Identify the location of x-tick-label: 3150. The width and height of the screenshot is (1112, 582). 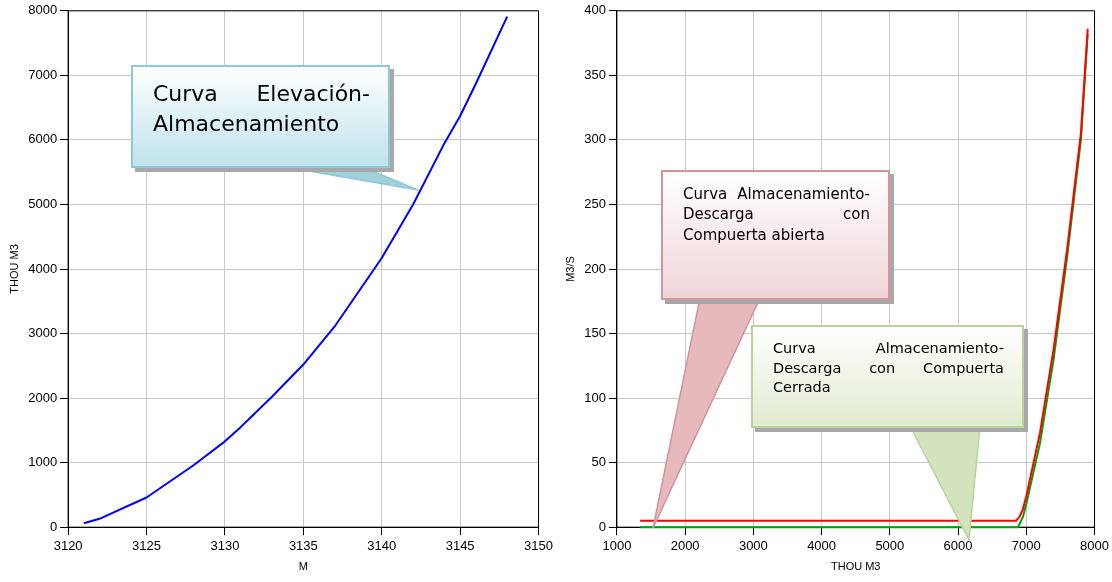
(538, 545).